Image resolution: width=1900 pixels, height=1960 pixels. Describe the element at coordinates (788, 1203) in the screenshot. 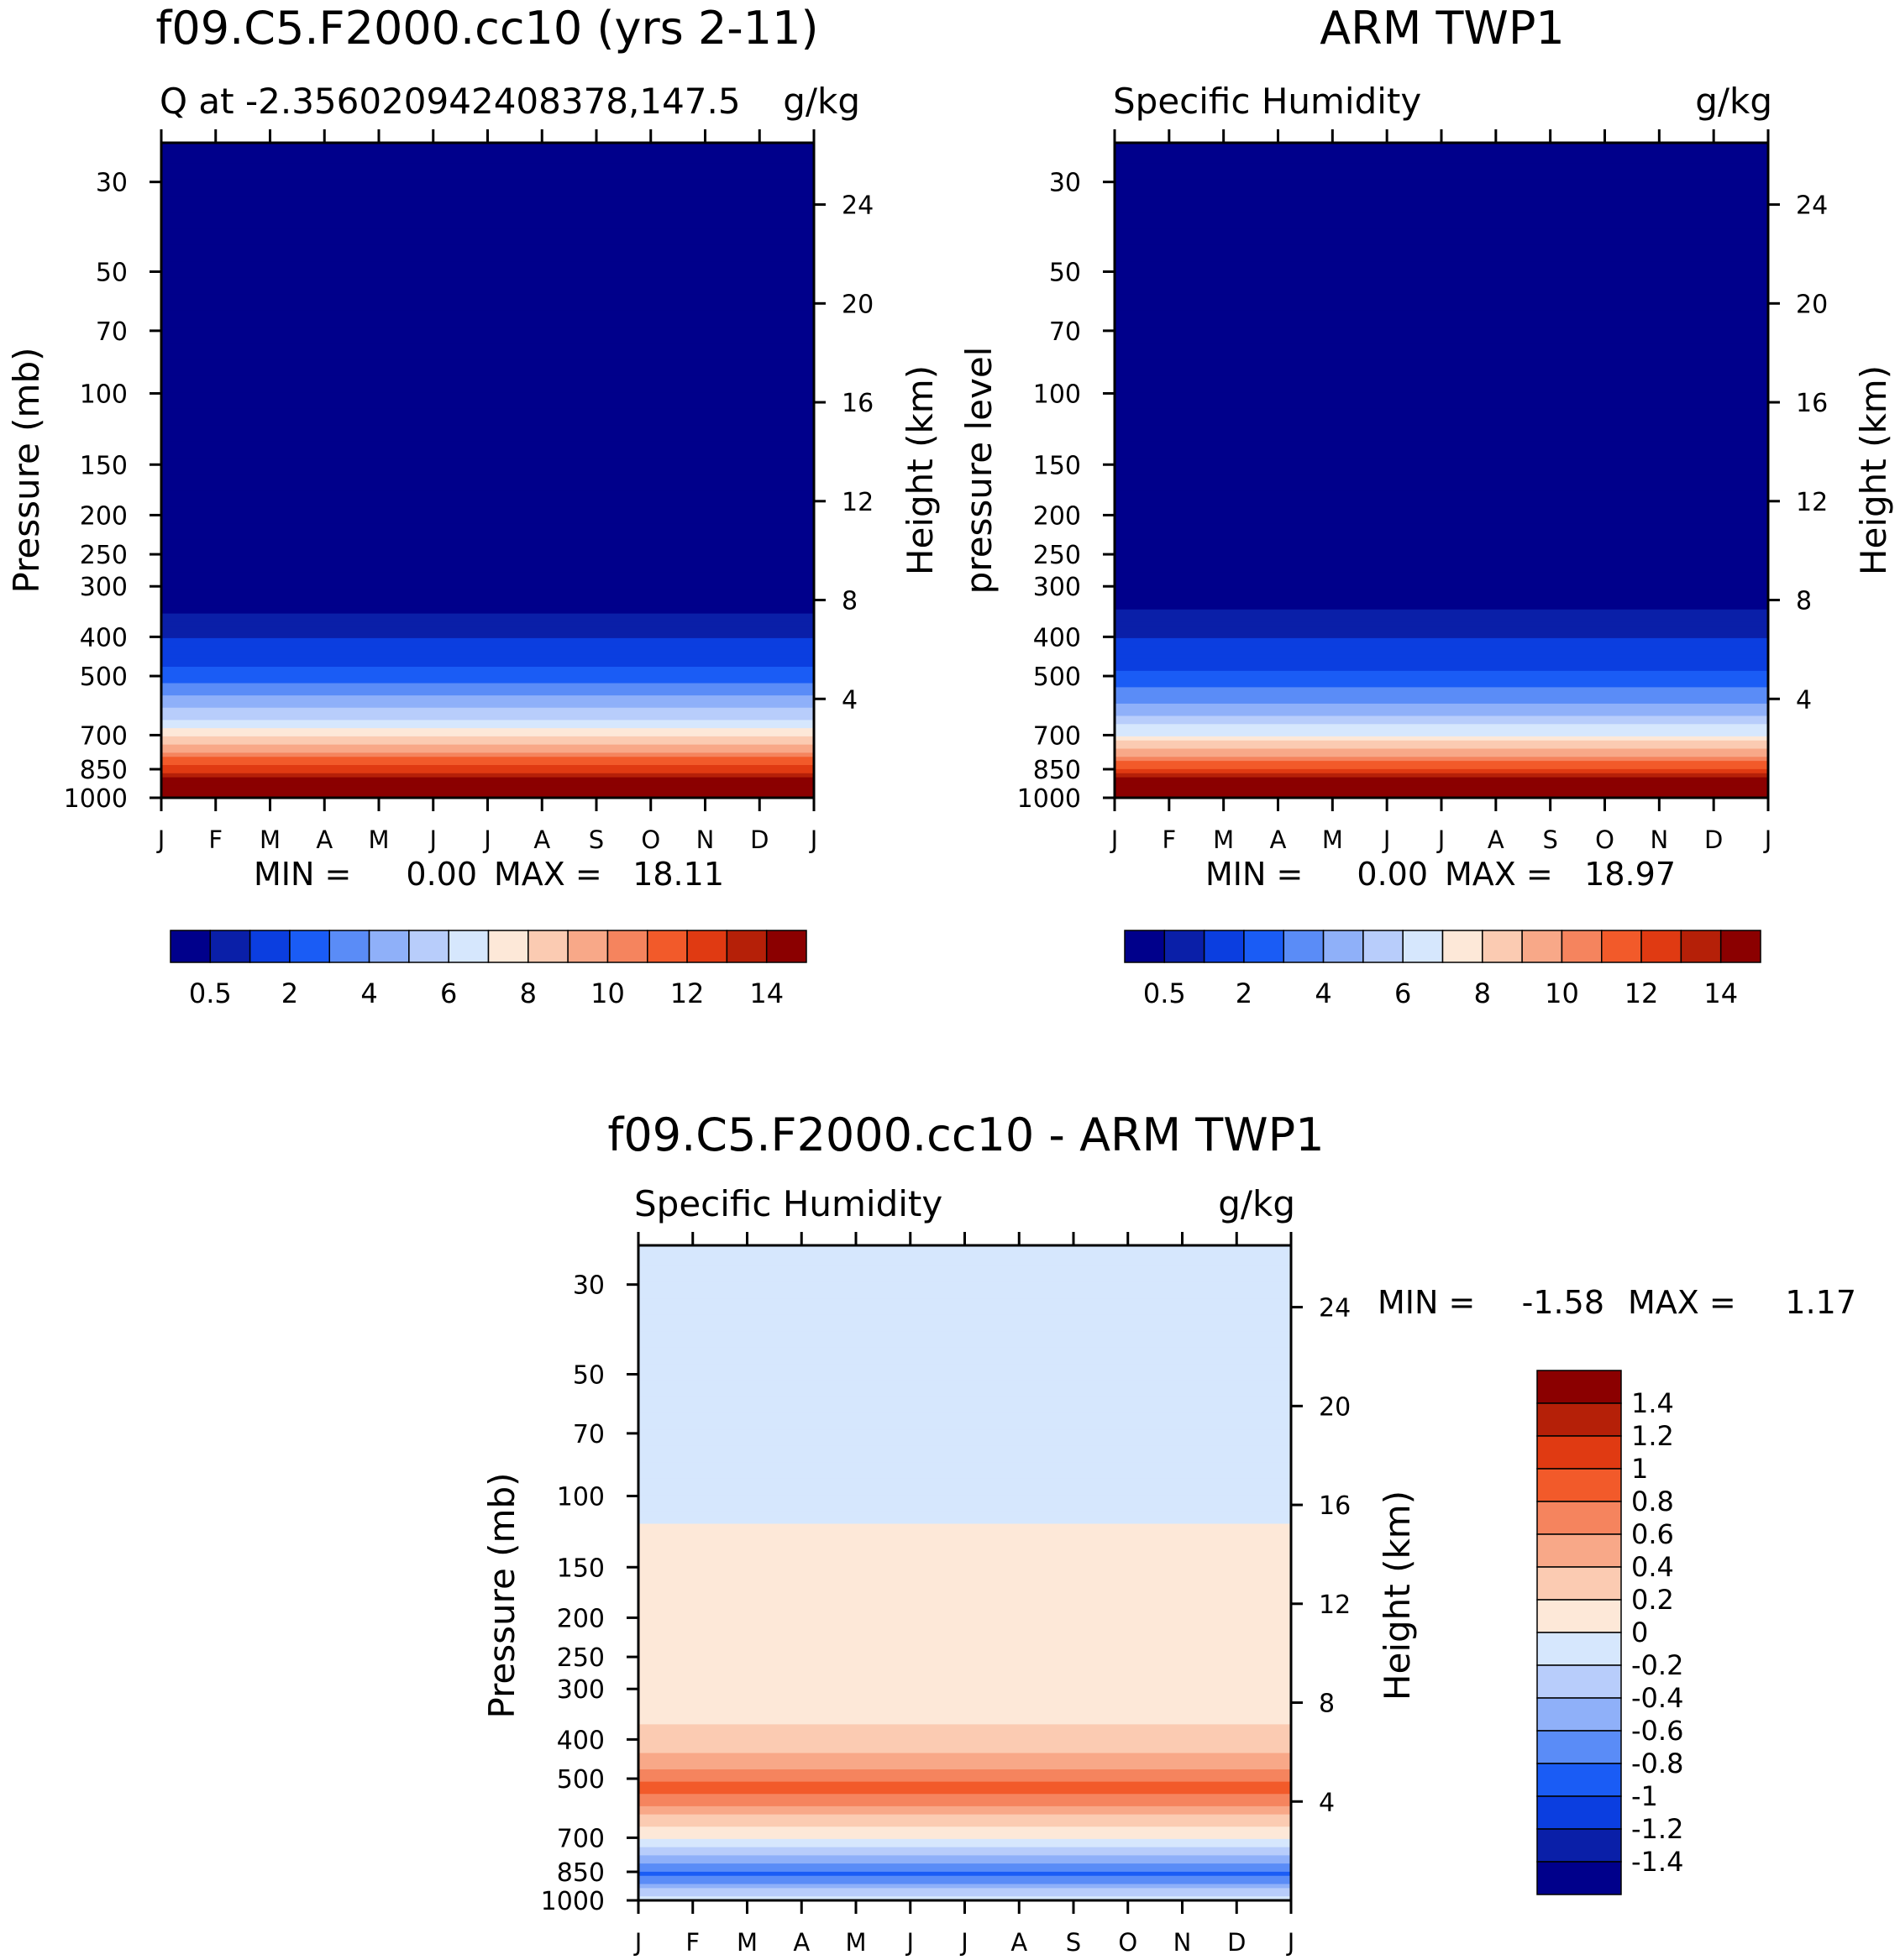

I see `panel-subtitle-left: Specific Humidity` at that location.